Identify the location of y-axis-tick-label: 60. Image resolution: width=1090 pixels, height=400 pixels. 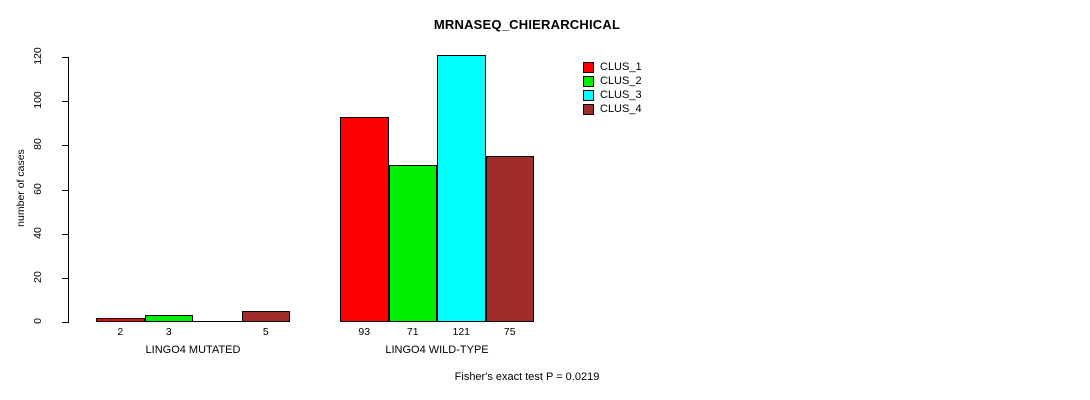
(38, 188).